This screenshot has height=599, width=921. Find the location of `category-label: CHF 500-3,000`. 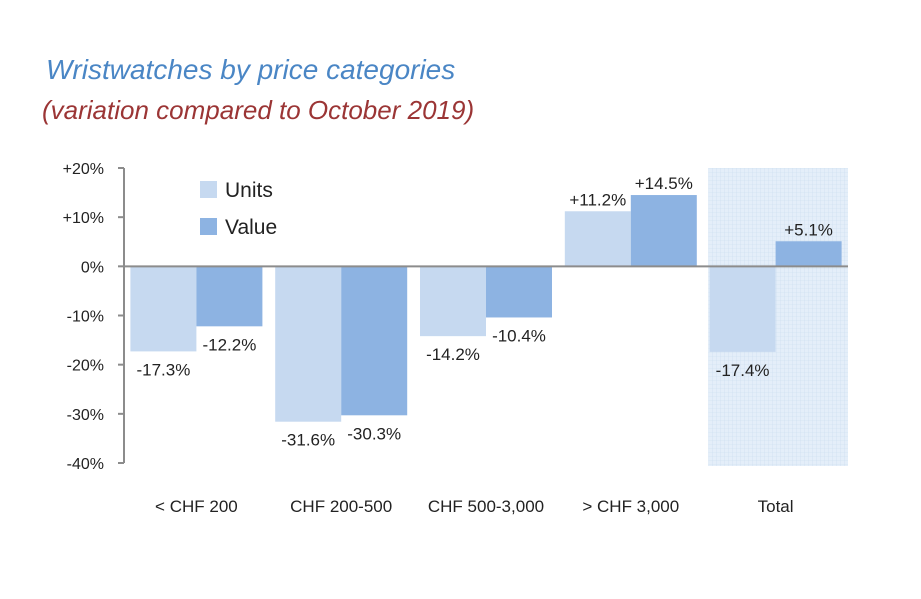

category-label: CHF 500-3,000 is located at coordinates (486, 506).